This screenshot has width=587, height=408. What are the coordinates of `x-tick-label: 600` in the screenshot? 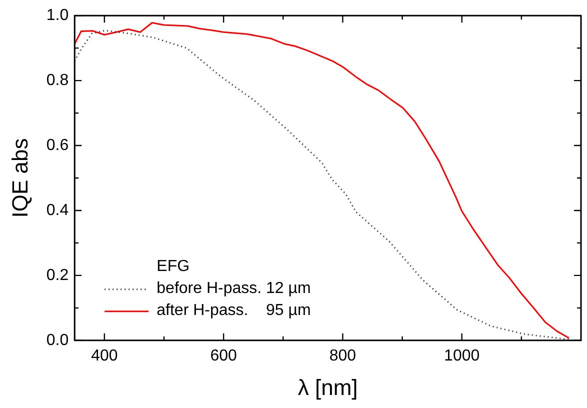 It's located at (224, 355).